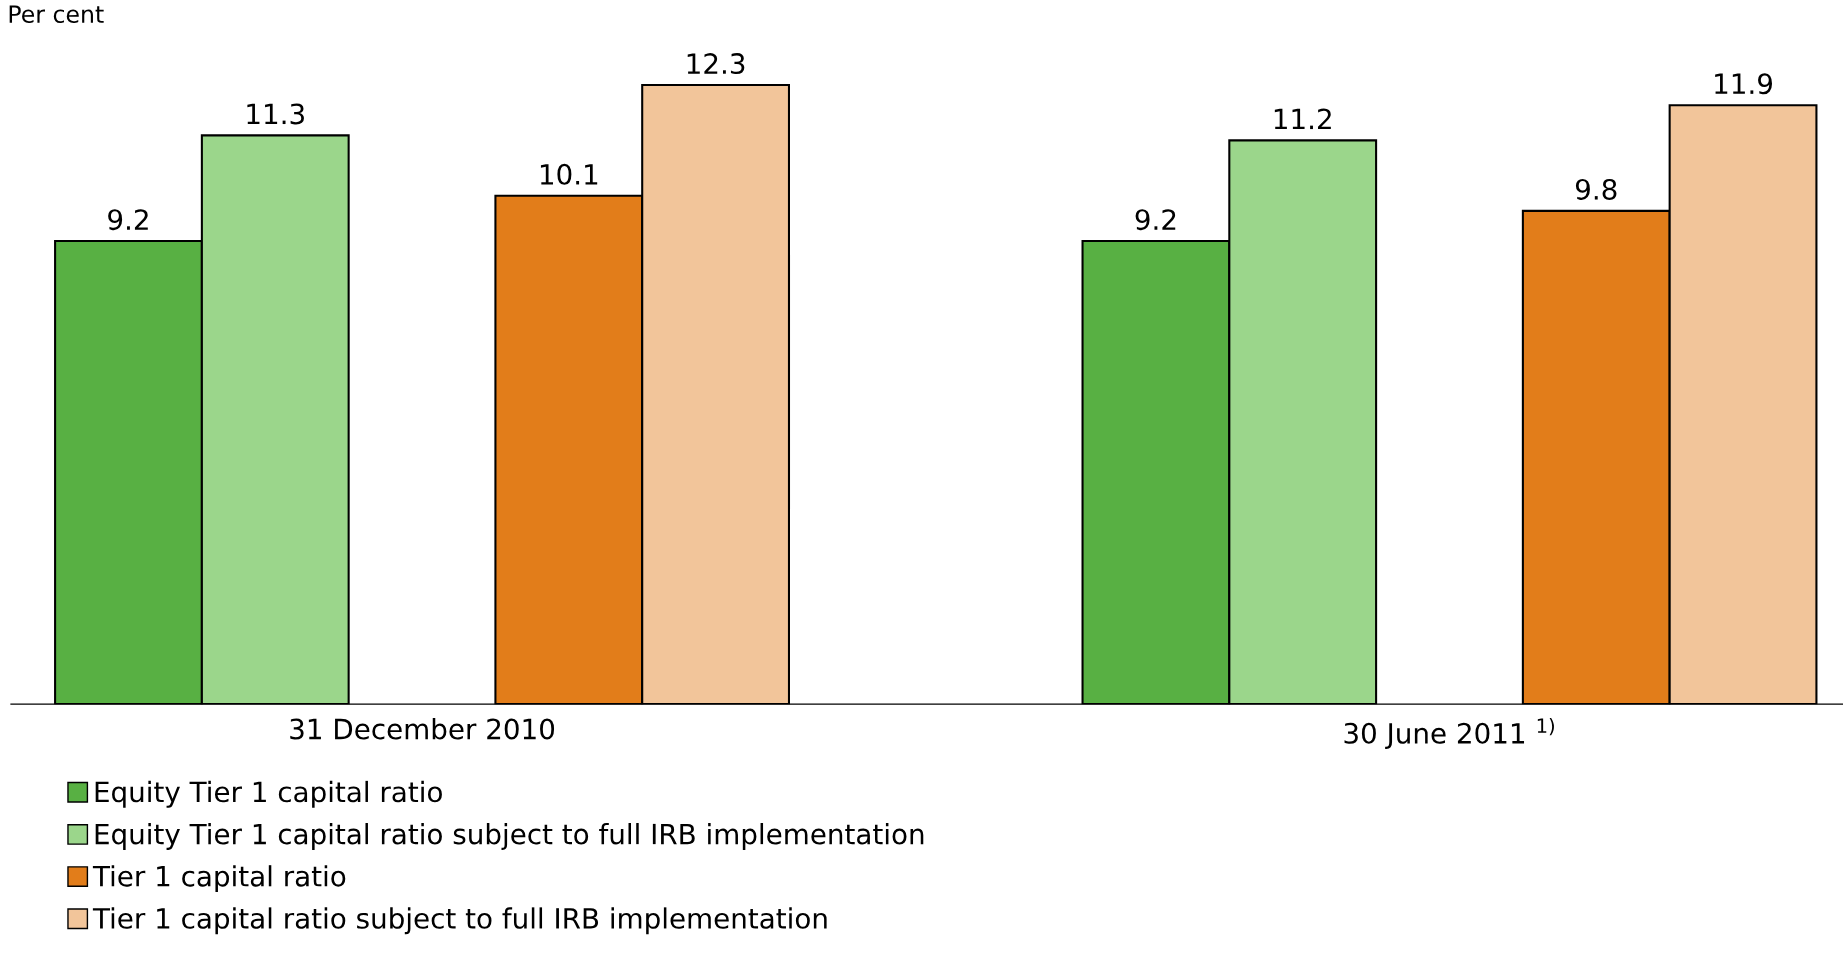  I want to click on data-label: 12.3, so click(716, 64).